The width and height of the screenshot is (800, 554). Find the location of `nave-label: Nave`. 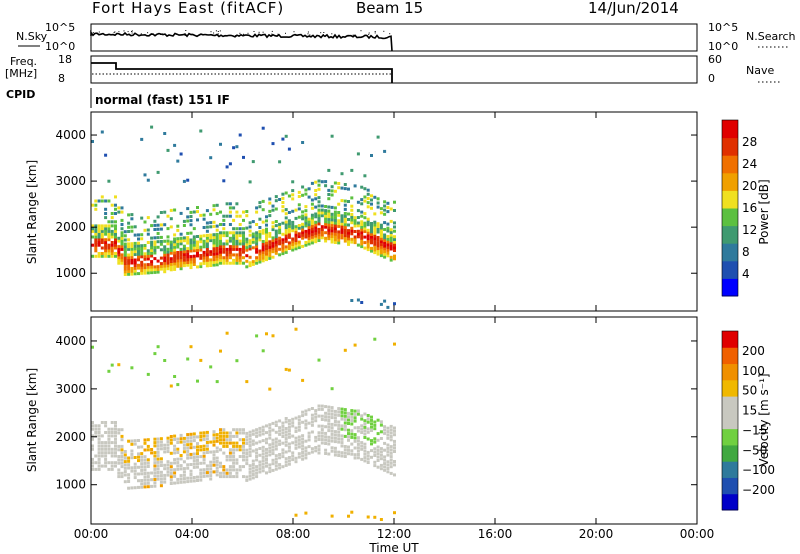

nave-label: Nave is located at coordinates (760, 70).